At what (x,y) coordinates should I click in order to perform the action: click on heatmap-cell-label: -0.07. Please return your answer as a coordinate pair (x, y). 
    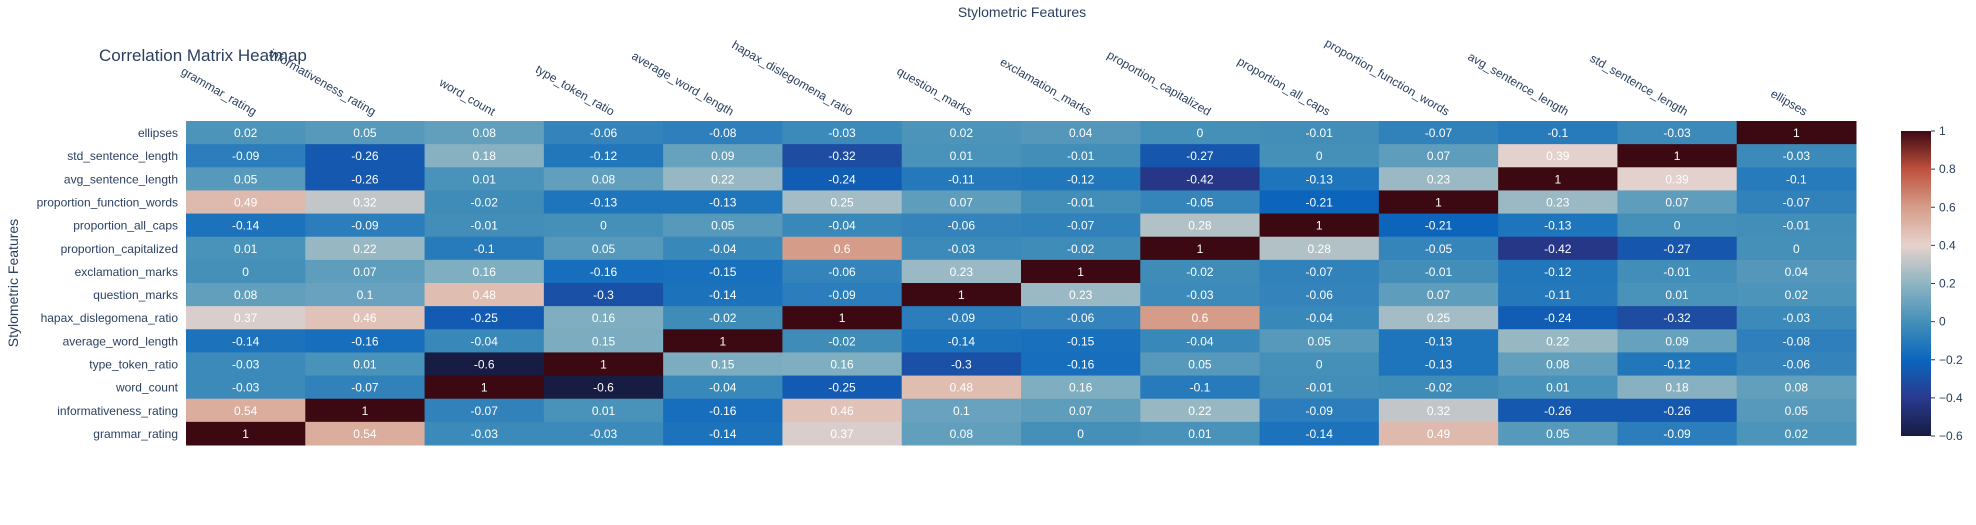
    Looking at the image, I should click on (485, 411).